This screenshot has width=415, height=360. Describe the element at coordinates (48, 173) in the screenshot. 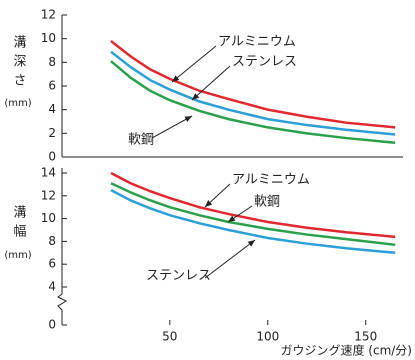

I see `y-tick-label: 14` at that location.